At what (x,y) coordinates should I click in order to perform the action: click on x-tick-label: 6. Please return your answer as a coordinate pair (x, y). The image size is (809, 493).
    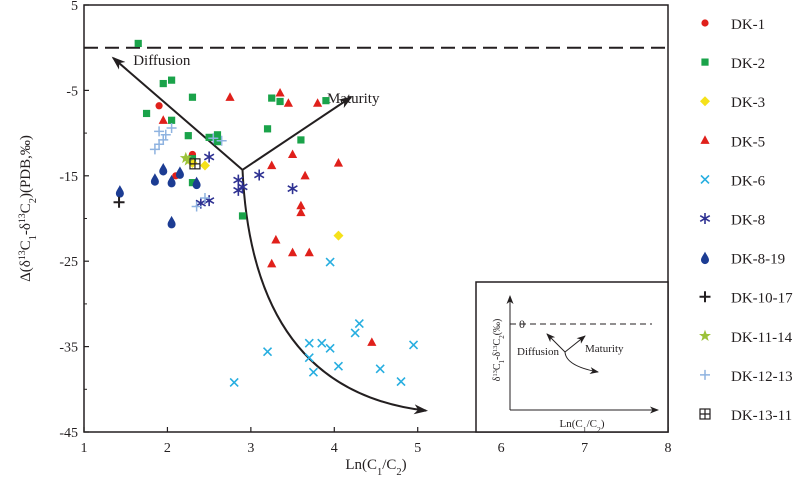
    Looking at the image, I should click on (501, 448).